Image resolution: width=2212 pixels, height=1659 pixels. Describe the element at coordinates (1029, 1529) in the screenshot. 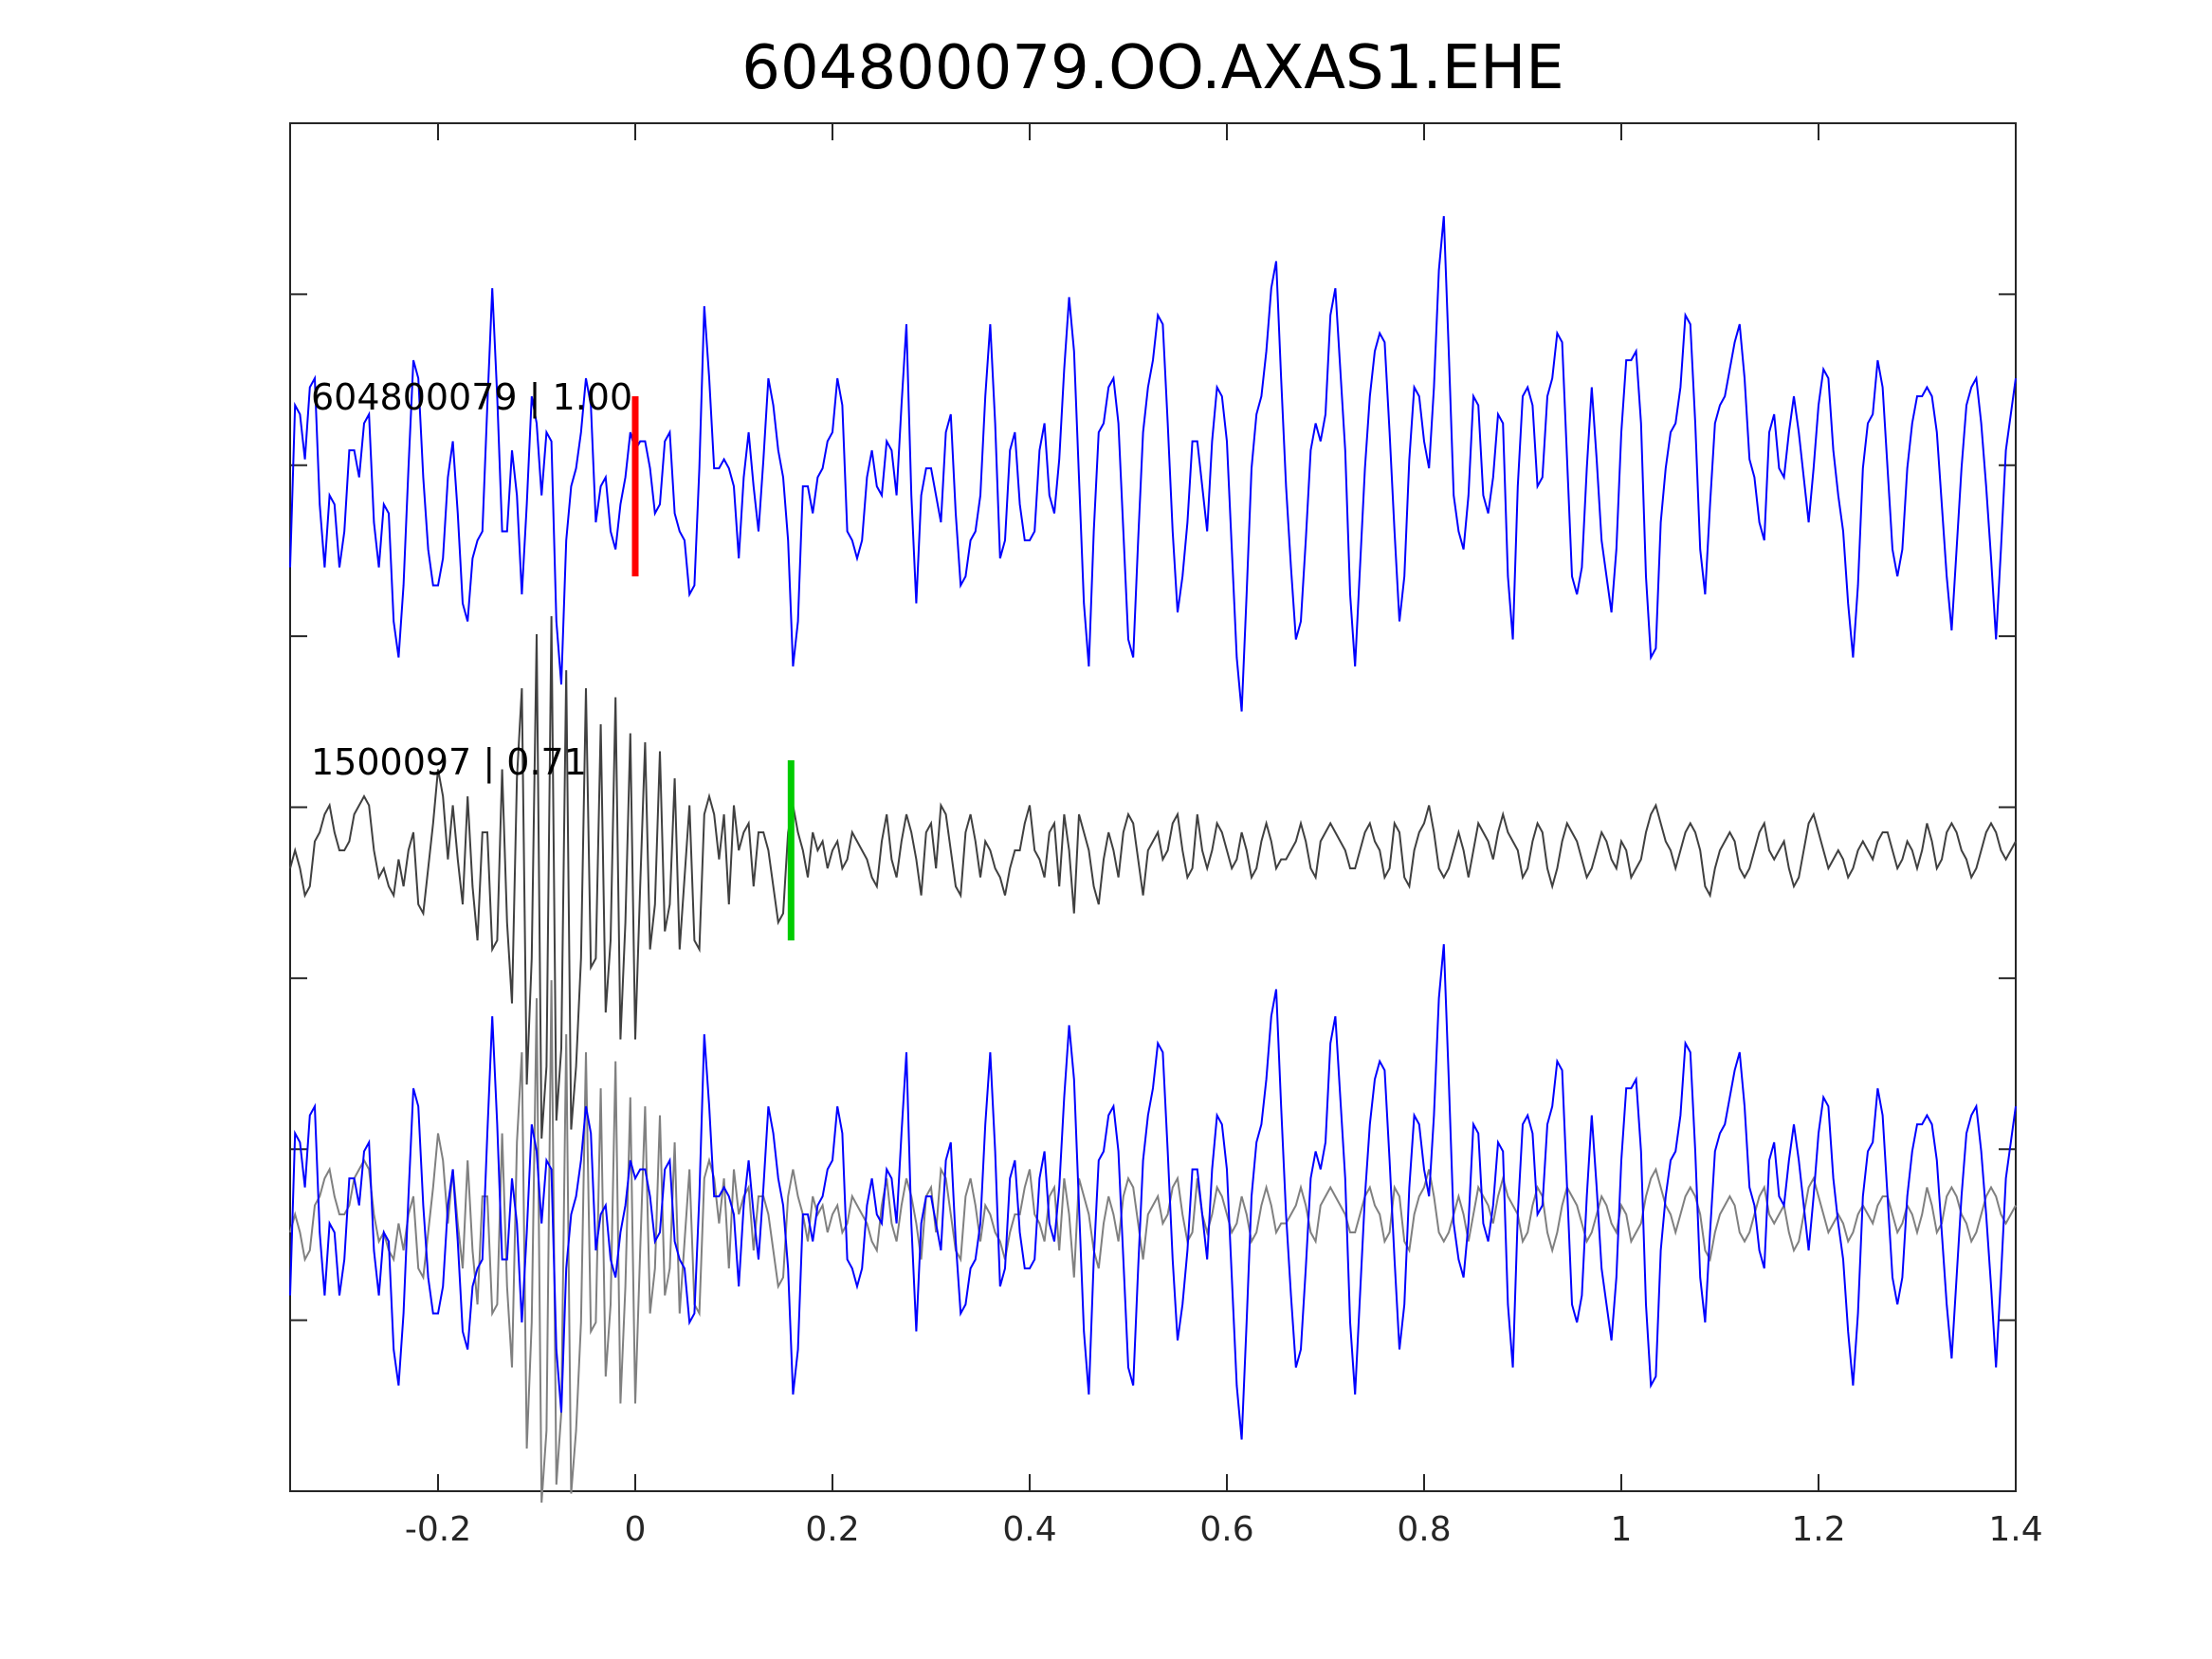

I see `x-tick-label: 0.4` at that location.